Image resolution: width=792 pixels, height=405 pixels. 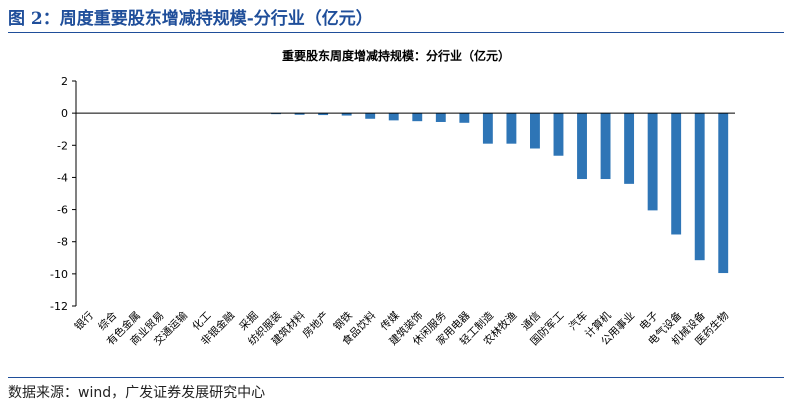 I want to click on title-rule, so click(x=396, y=32).